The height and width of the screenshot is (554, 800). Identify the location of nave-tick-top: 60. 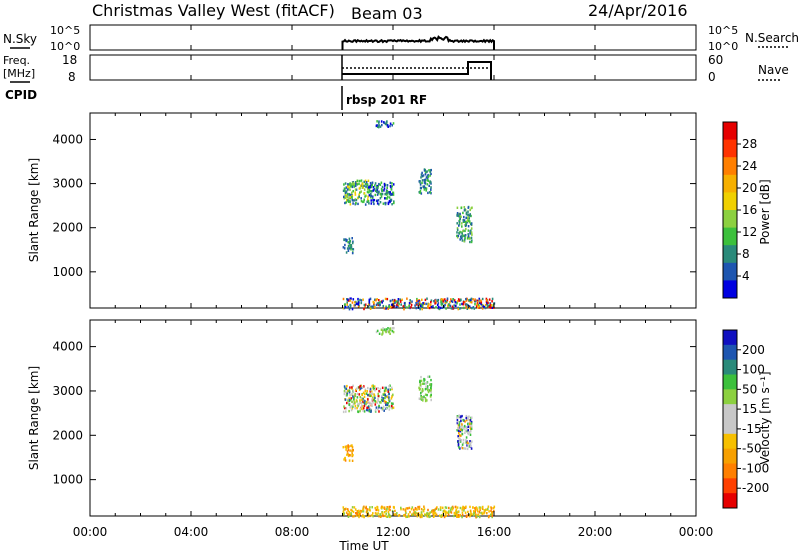
(715, 60).